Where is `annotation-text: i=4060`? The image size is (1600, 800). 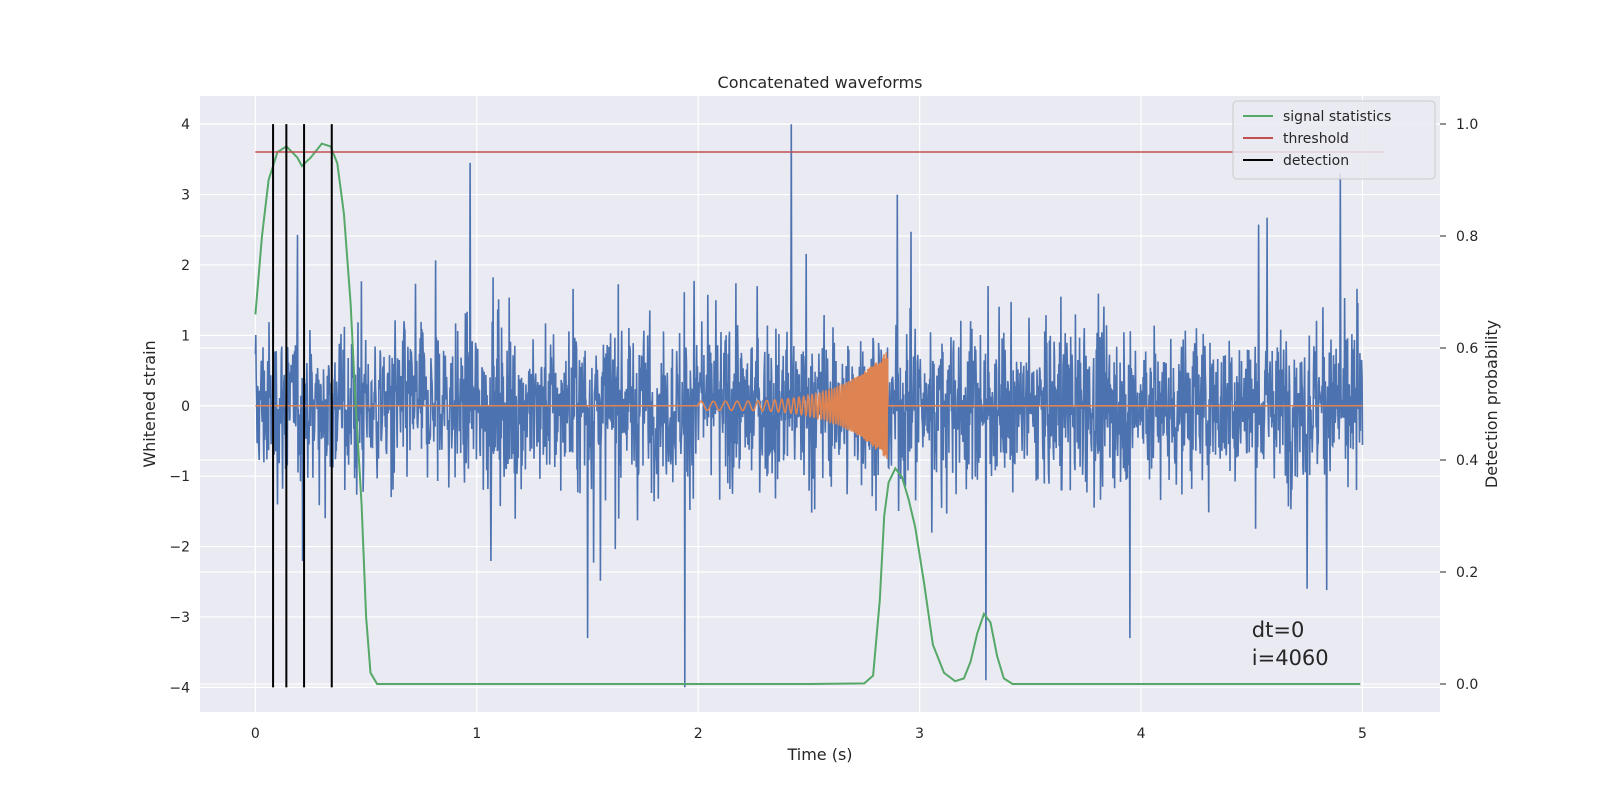 annotation-text: i=4060 is located at coordinates (1290, 658).